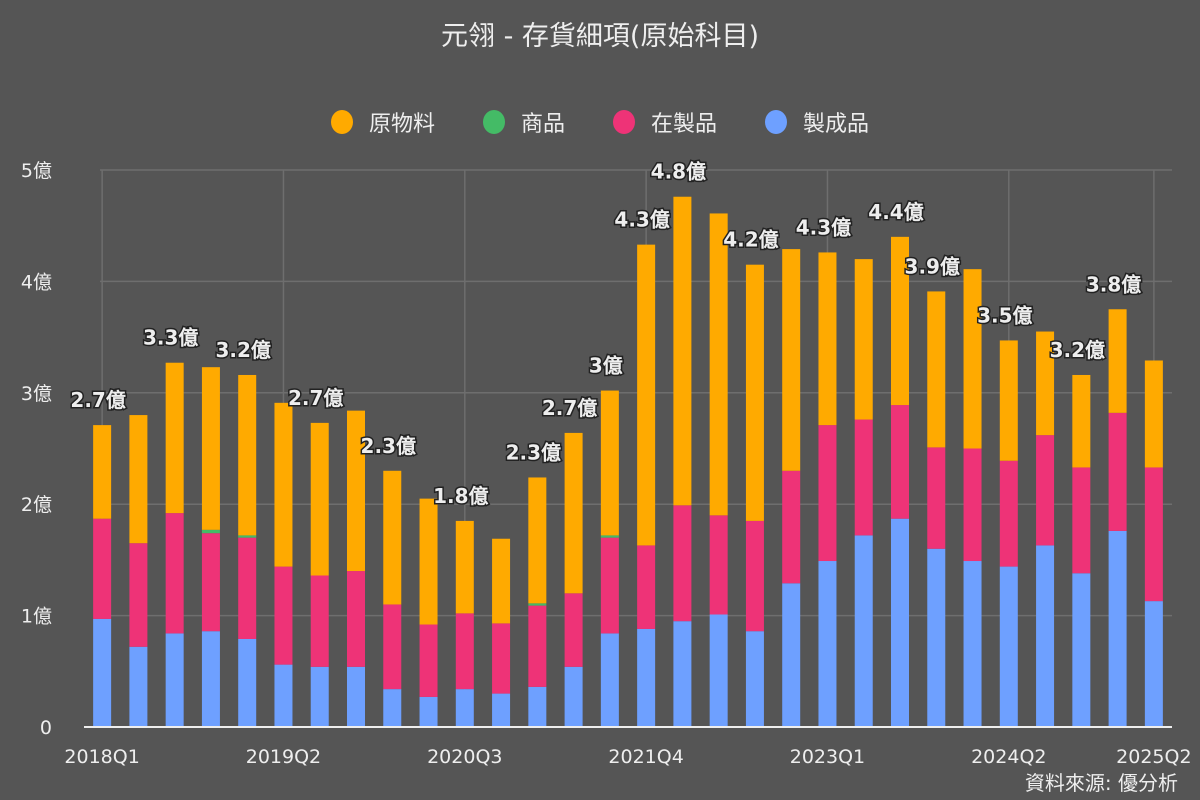 The height and width of the screenshot is (800, 1200). I want to click on bar-segment-製成品-2021Q1, so click(537, 706).